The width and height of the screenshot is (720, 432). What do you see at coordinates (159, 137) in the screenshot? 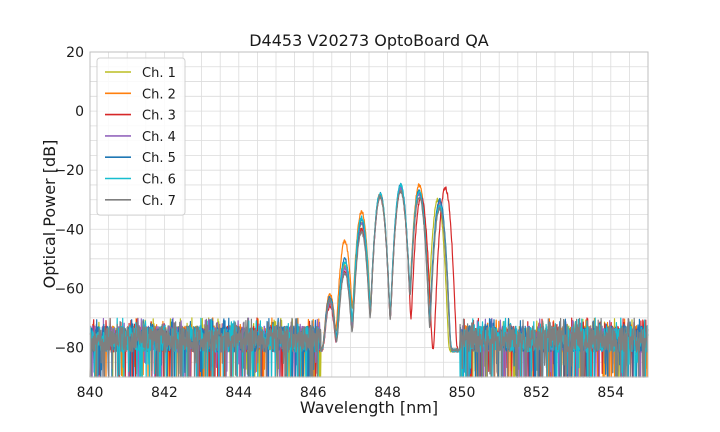
I see `legend-entry-label: Ch. 4` at bounding box center [159, 137].